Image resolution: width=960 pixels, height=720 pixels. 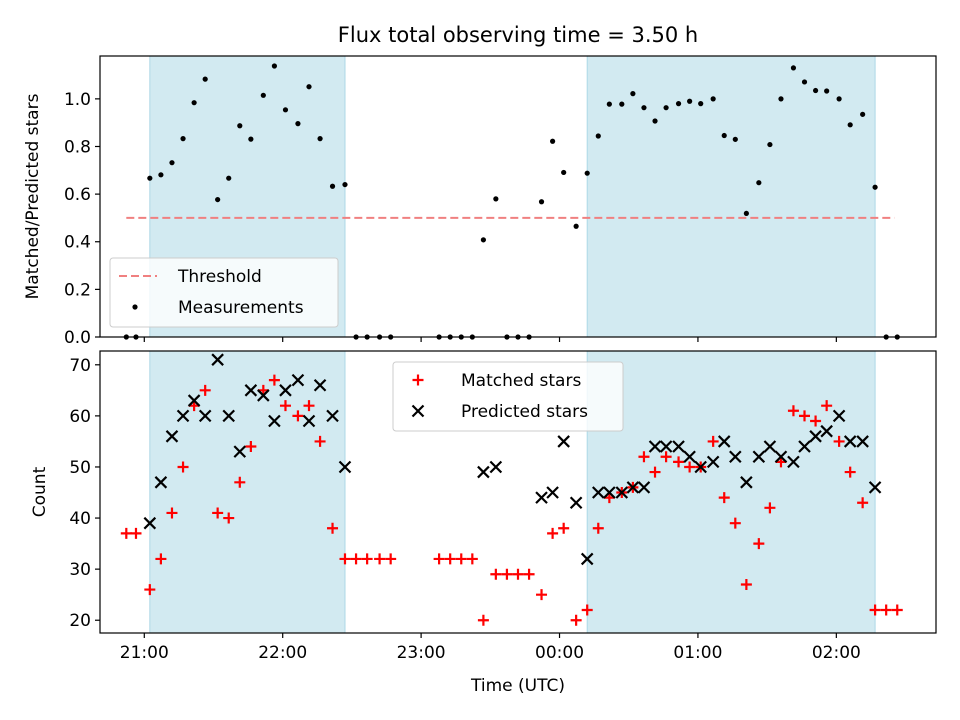 I want to click on x-tick-label: 22:00, so click(x=282, y=653).